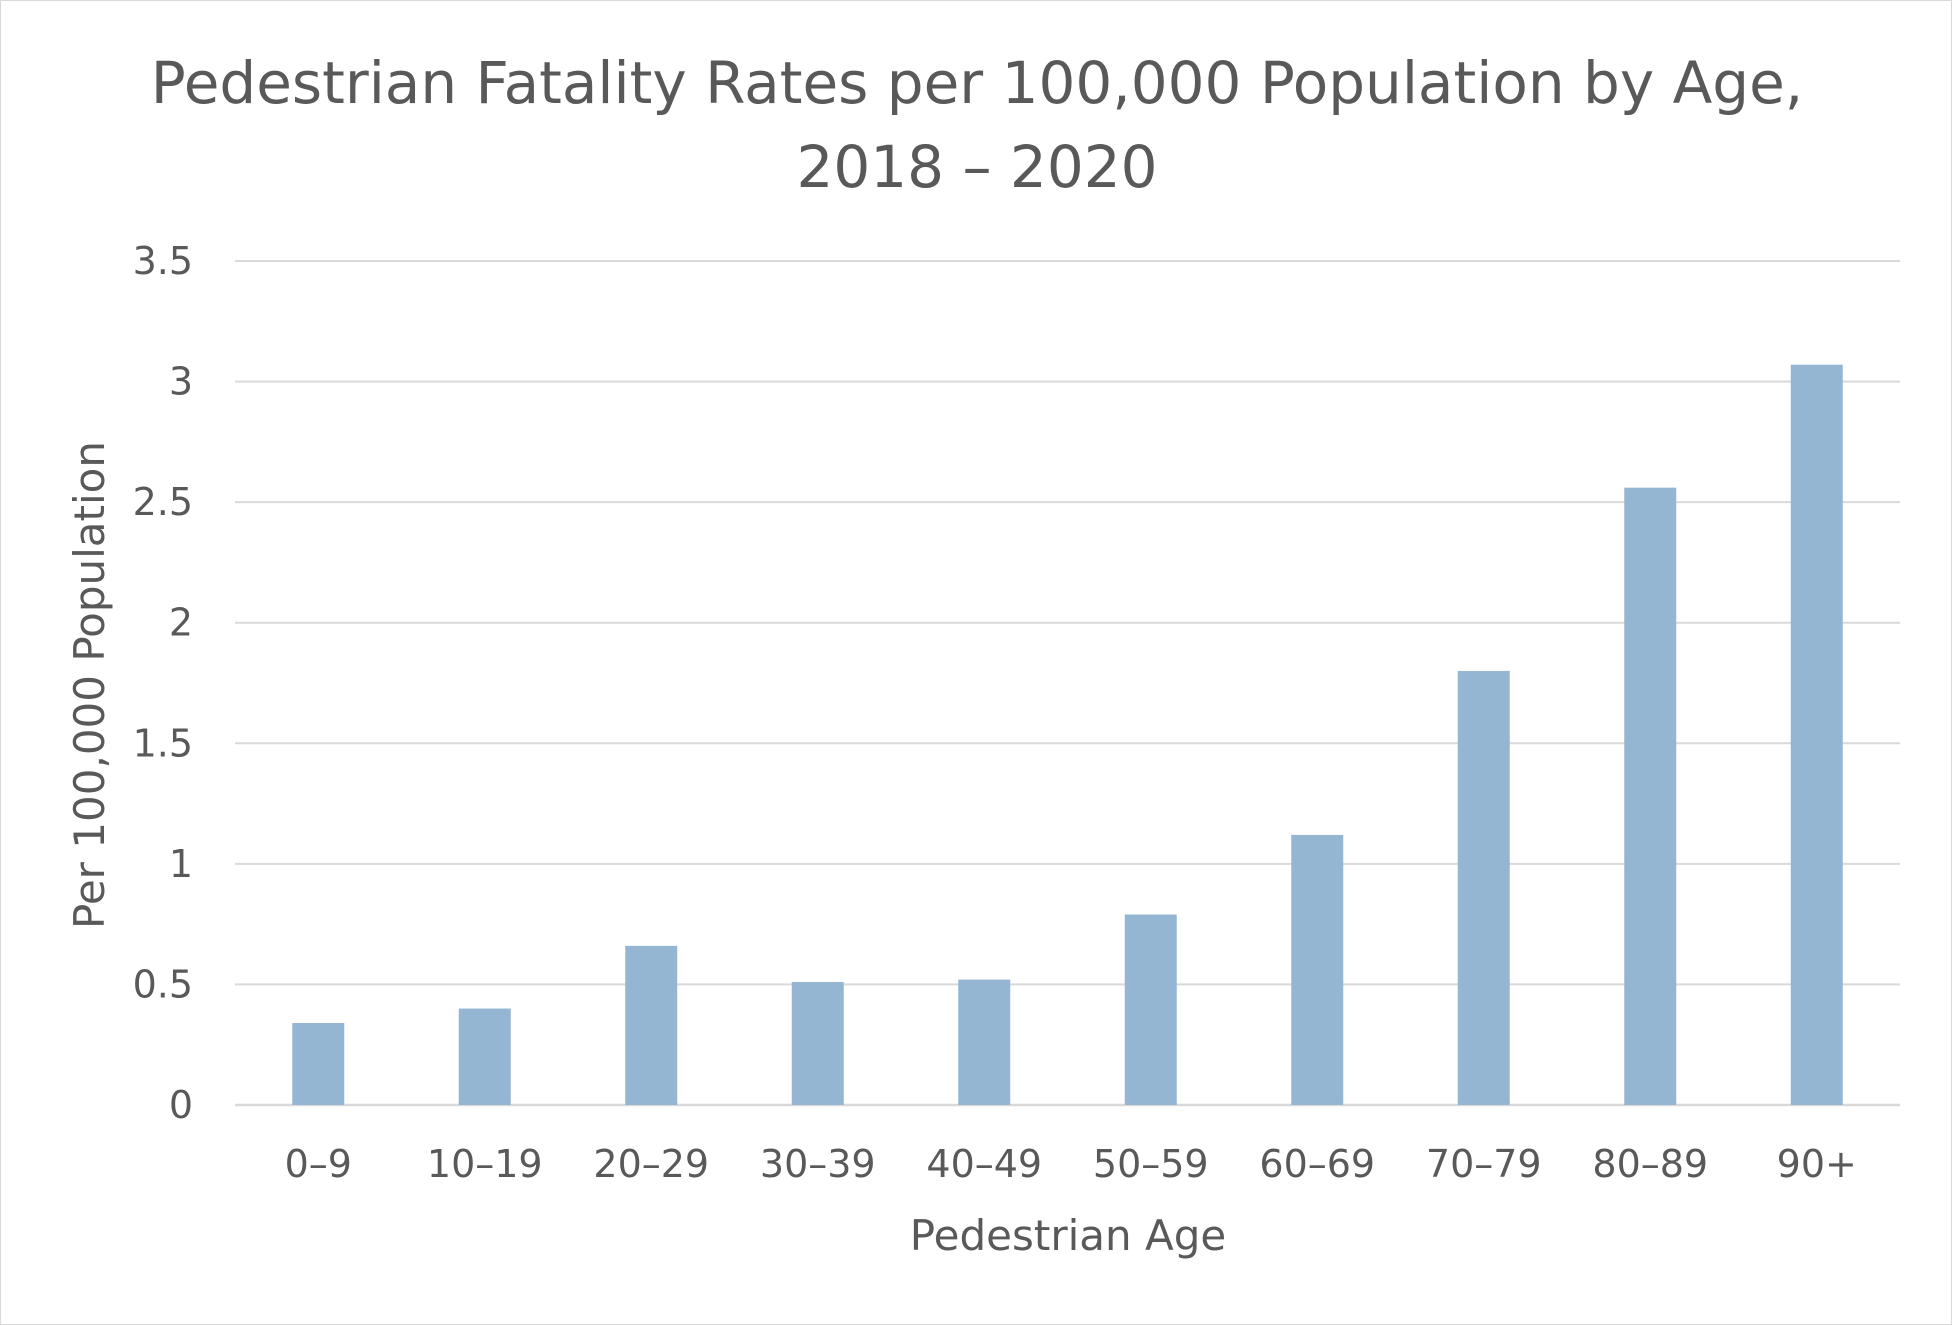 The height and width of the screenshot is (1325, 1952). Describe the element at coordinates (1484, 1164) in the screenshot. I see `x-tick-label: 70–79` at that location.